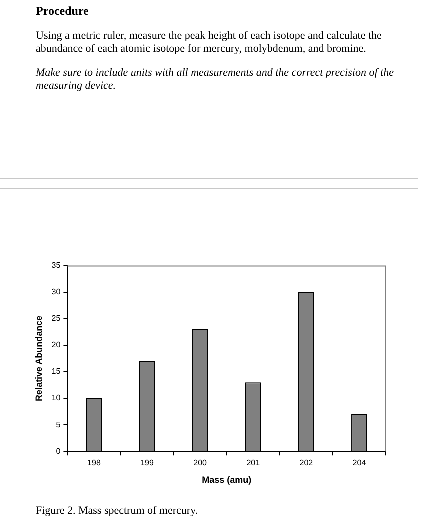 The height and width of the screenshot is (529, 425). Describe the element at coordinates (57, 398) in the screenshot. I see `y-tick-label: 10` at that location.